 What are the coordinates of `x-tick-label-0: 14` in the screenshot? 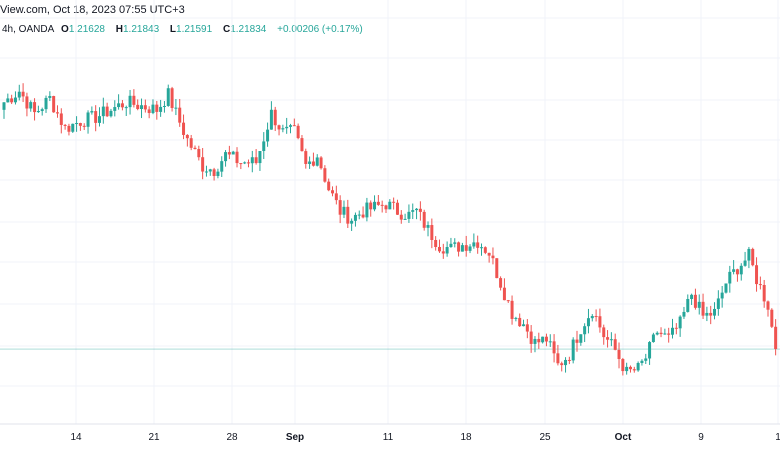 It's located at (76, 437).